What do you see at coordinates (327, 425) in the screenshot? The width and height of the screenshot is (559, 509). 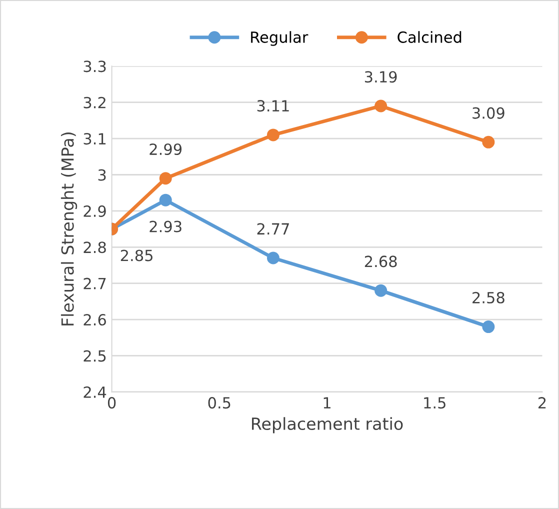 I see `x-axis-title: Replacement ratio` at bounding box center [327, 425].